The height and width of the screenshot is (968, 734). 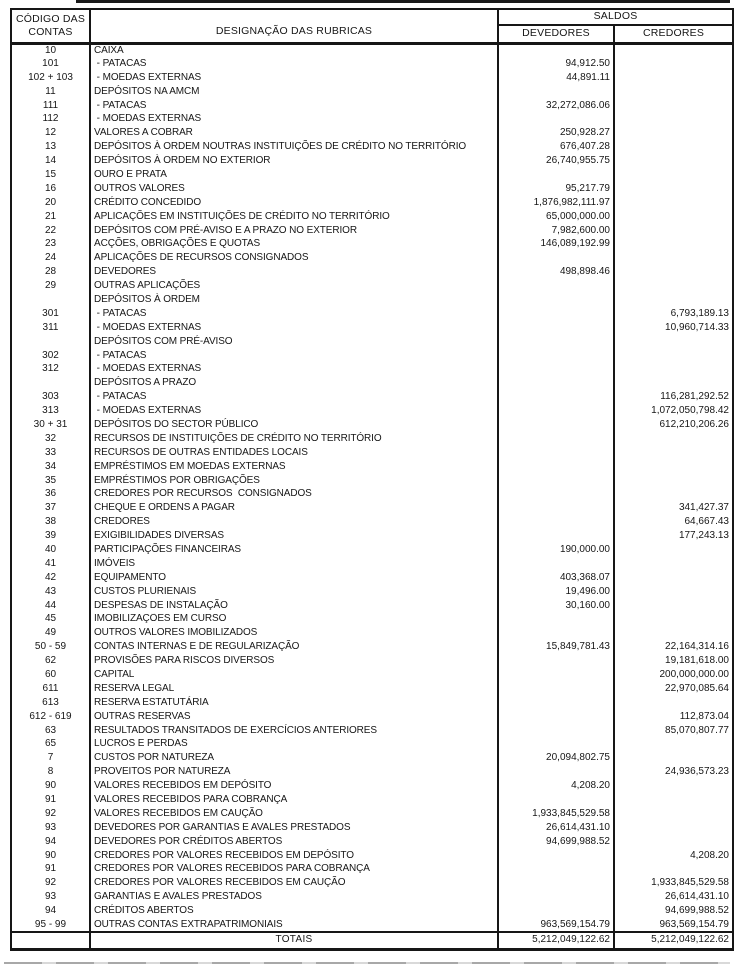 What do you see at coordinates (556, 77) in the screenshot?
I see `devedores-cell: 44,891.11` at bounding box center [556, 77].